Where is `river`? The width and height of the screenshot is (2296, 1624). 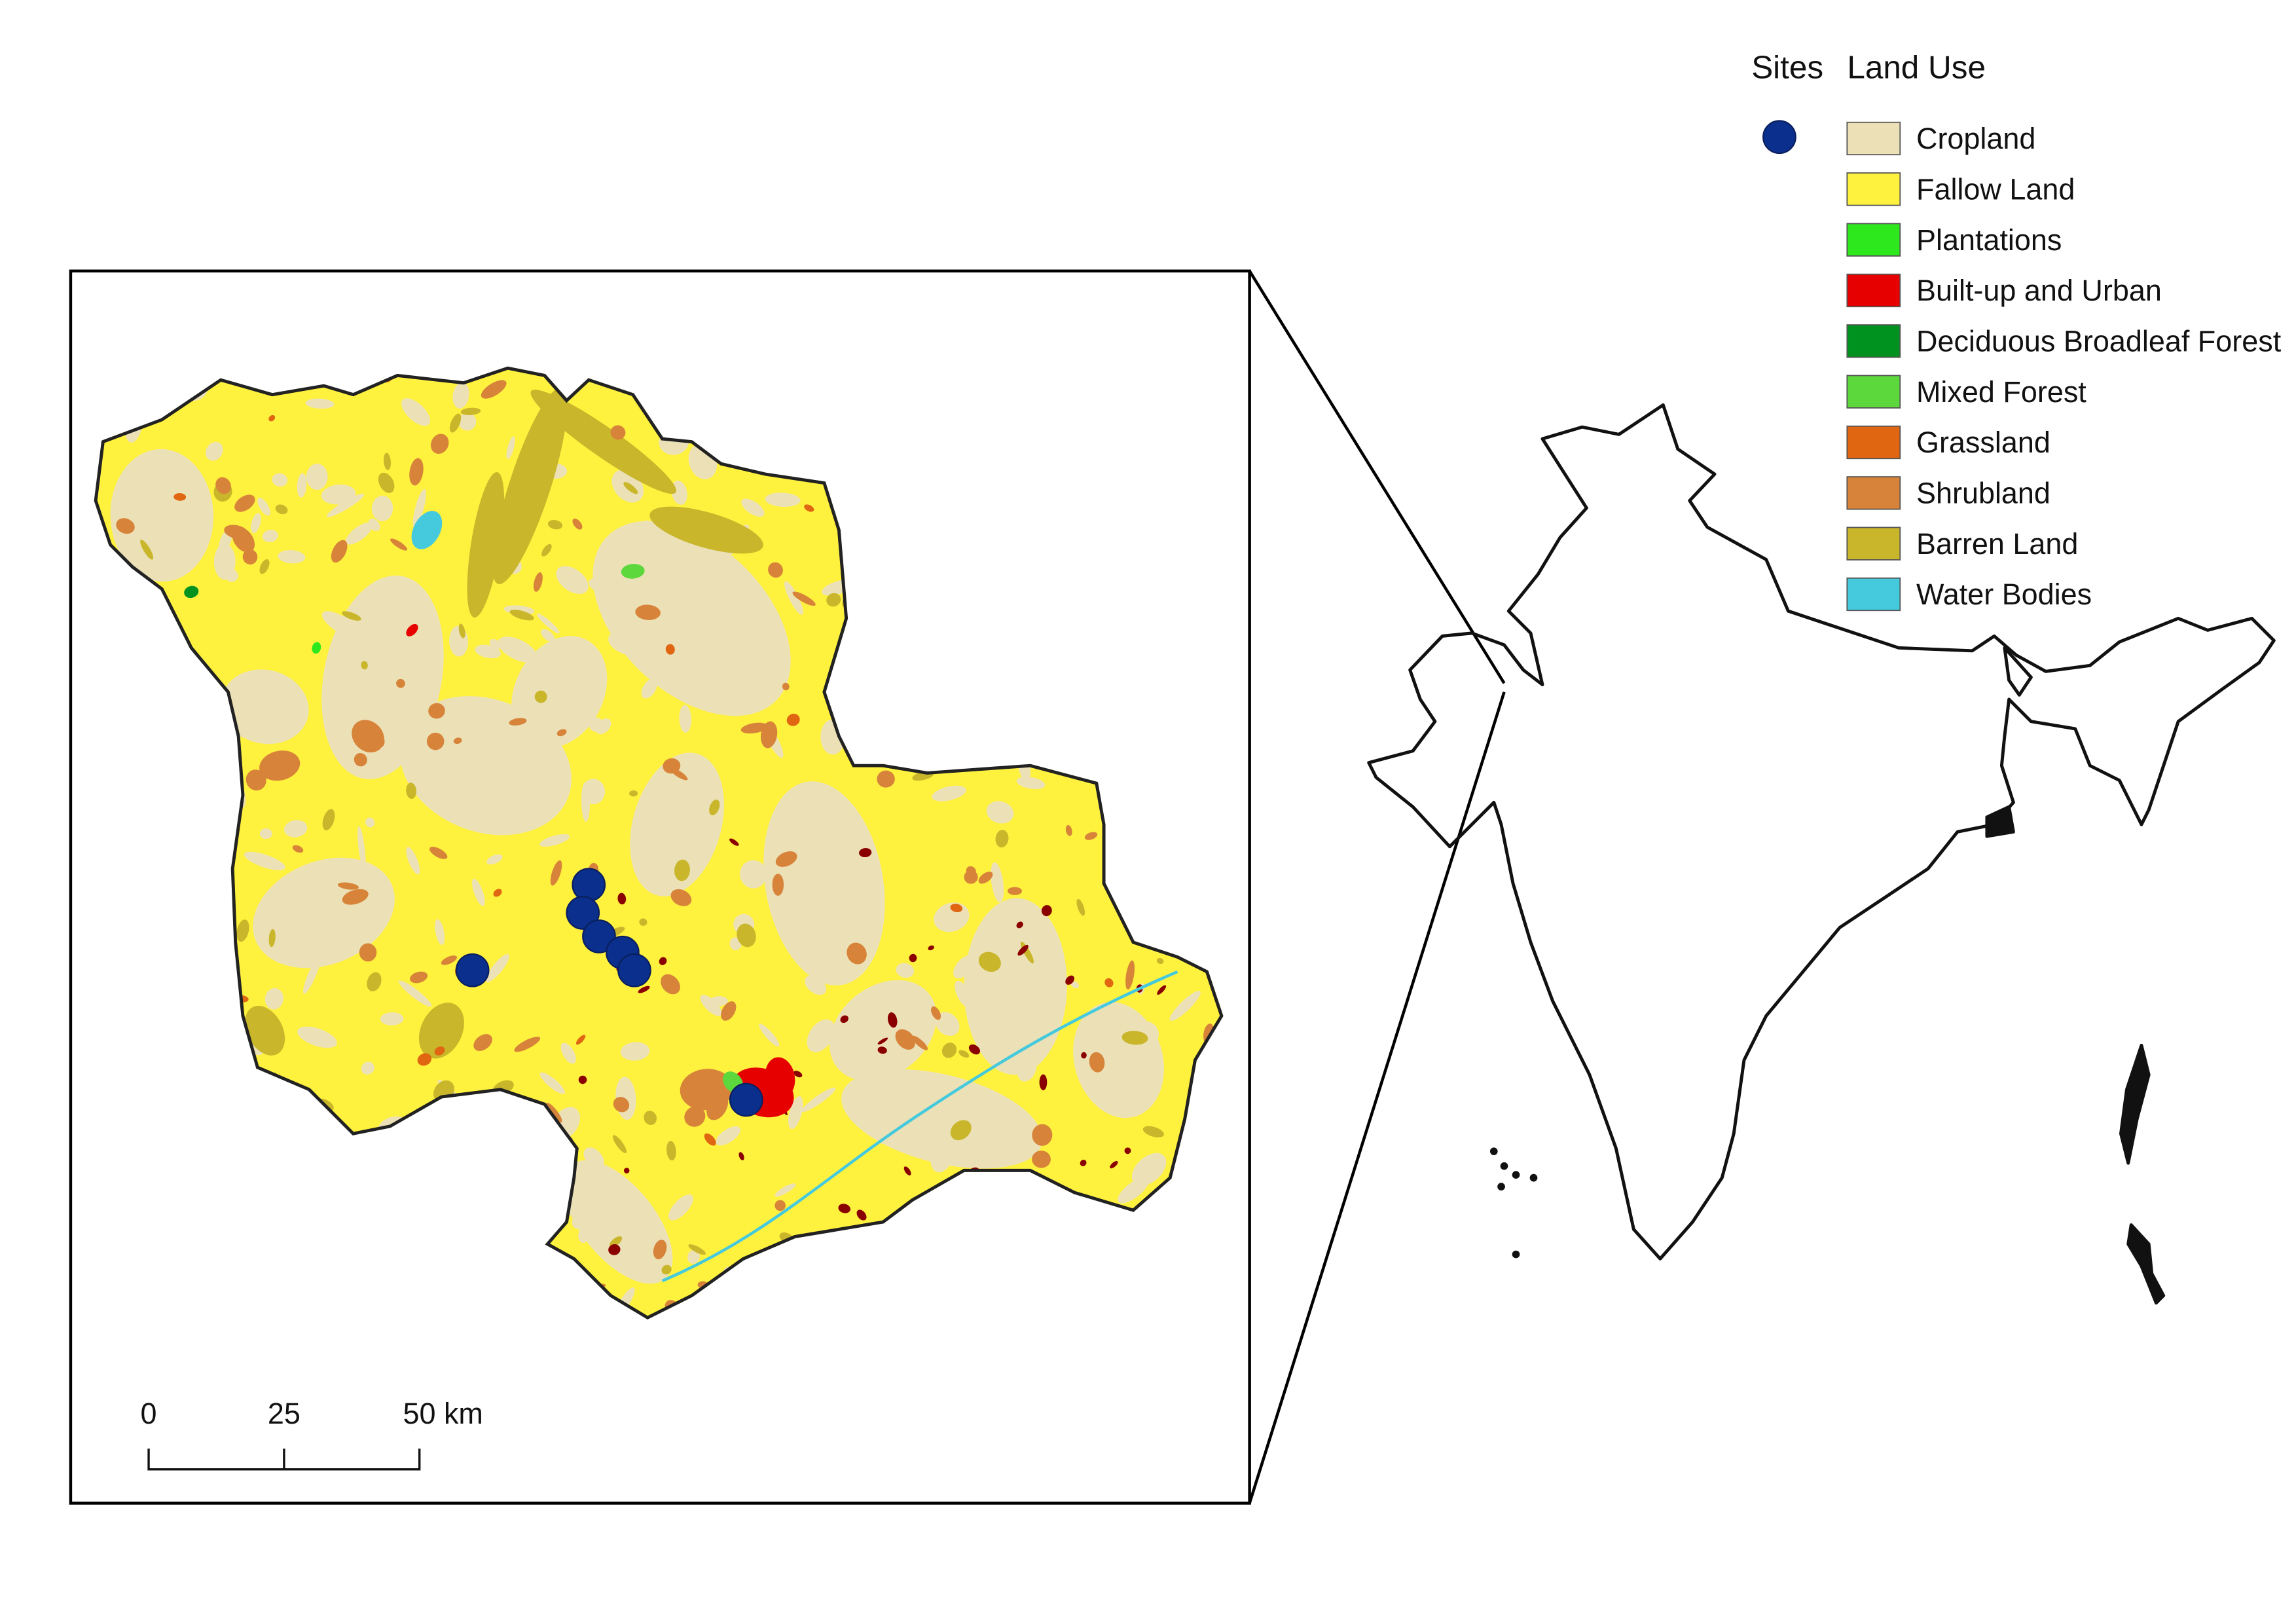 river is located at coordinates (919, 1126).